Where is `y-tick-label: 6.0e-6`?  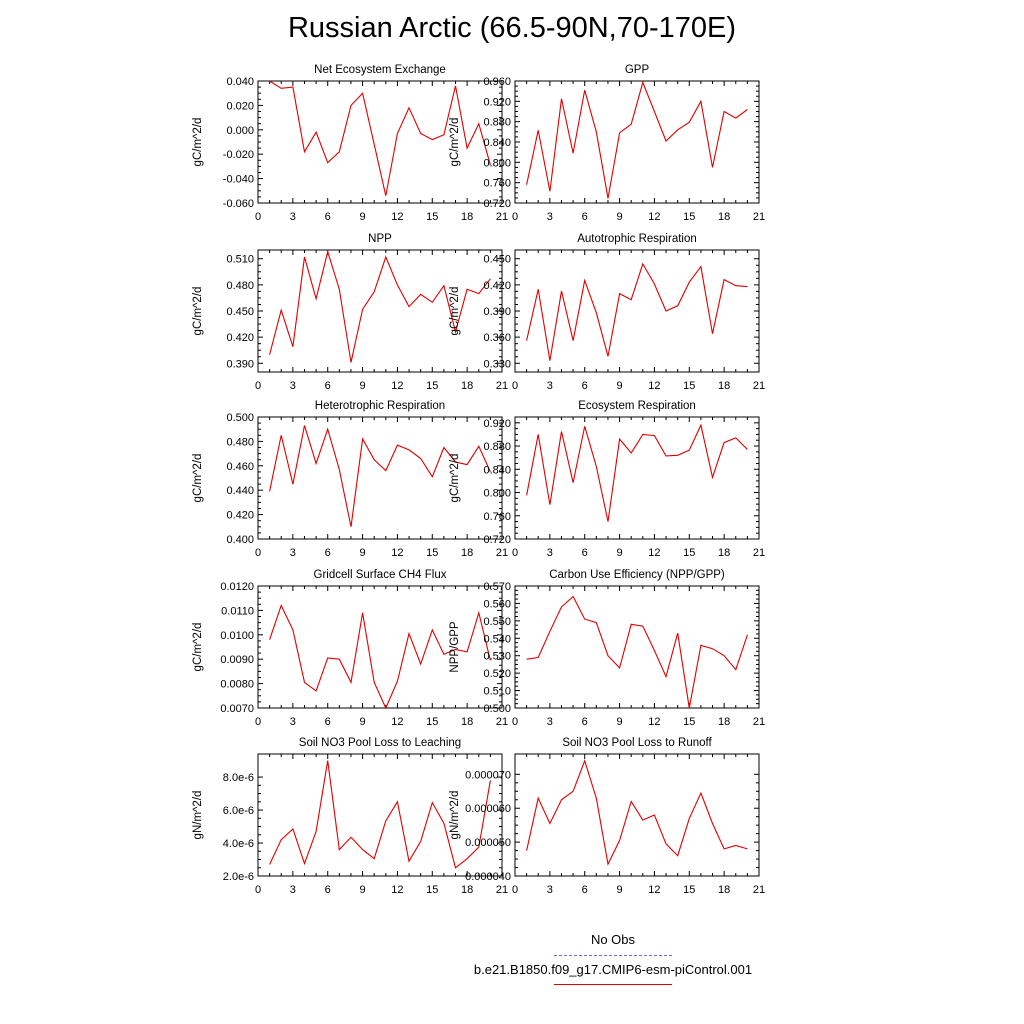 y-tick-label: 6.0e-6 is located at coordinates (238, 811).